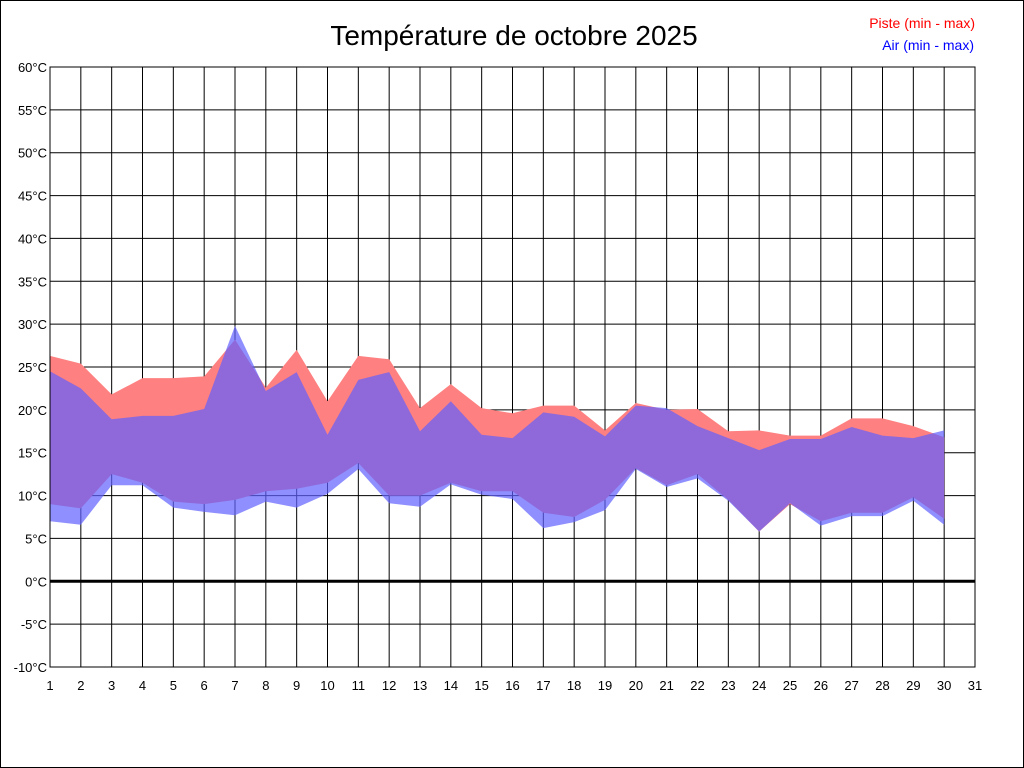 The height and width of the screenshot is (768, 1024). What do you see at coordinates (944, 685) in the screenshot?
I see `x-tick-label: 30` at bounding box center [944, 685].